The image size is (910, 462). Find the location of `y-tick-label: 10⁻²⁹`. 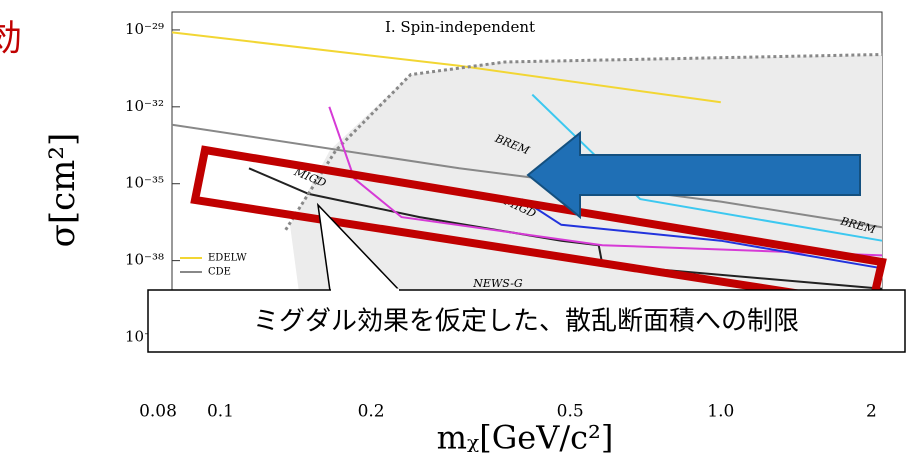

y-tick-label: 10⁻²⁹ is located at coordinates (144, 29).